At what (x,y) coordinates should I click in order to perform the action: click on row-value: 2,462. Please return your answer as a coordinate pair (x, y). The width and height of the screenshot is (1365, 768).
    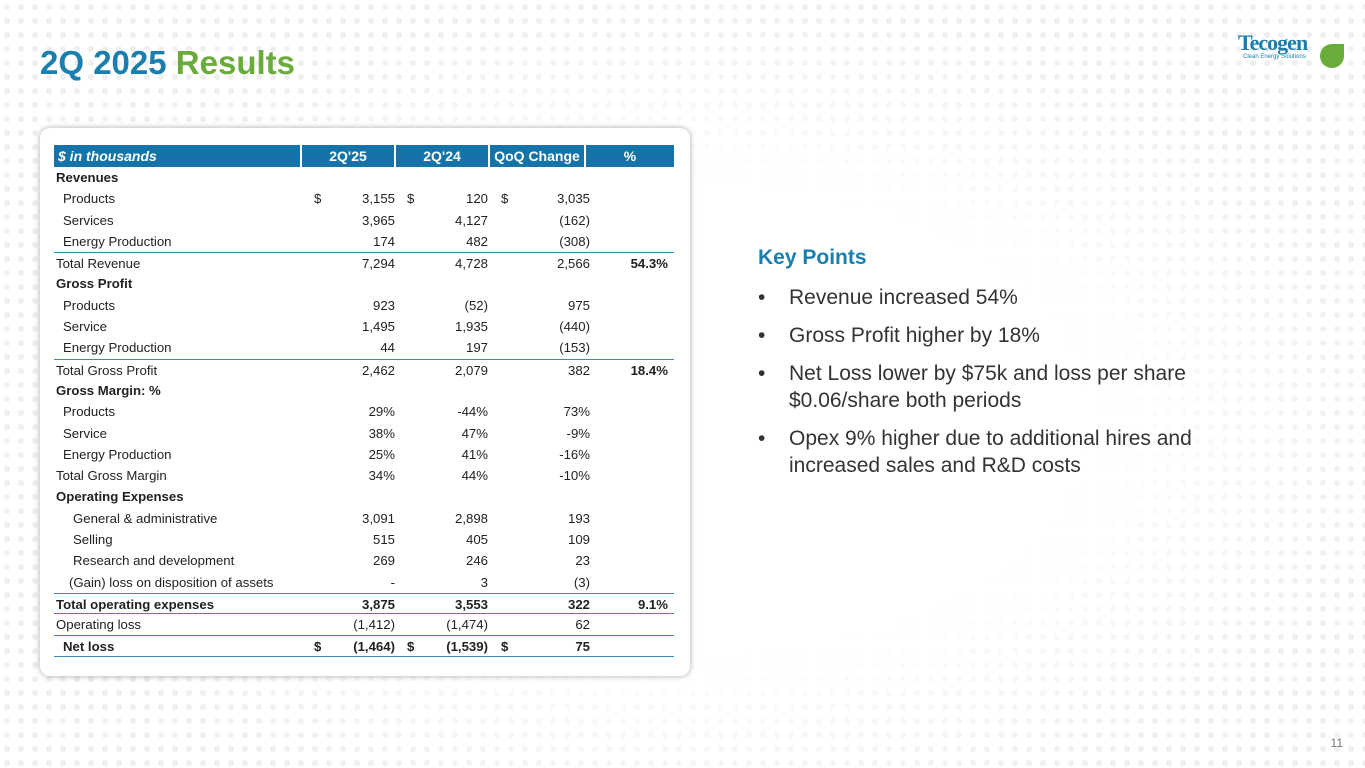
    Looking at the image, I should click on (378, 370).